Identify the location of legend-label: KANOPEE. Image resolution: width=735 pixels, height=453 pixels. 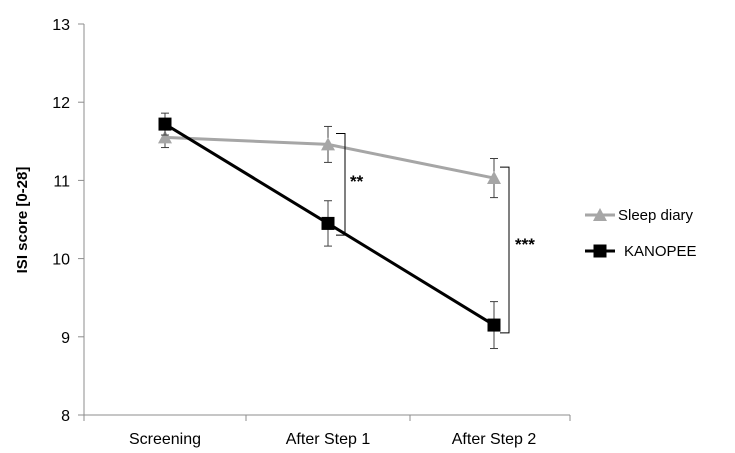
(660, 251).